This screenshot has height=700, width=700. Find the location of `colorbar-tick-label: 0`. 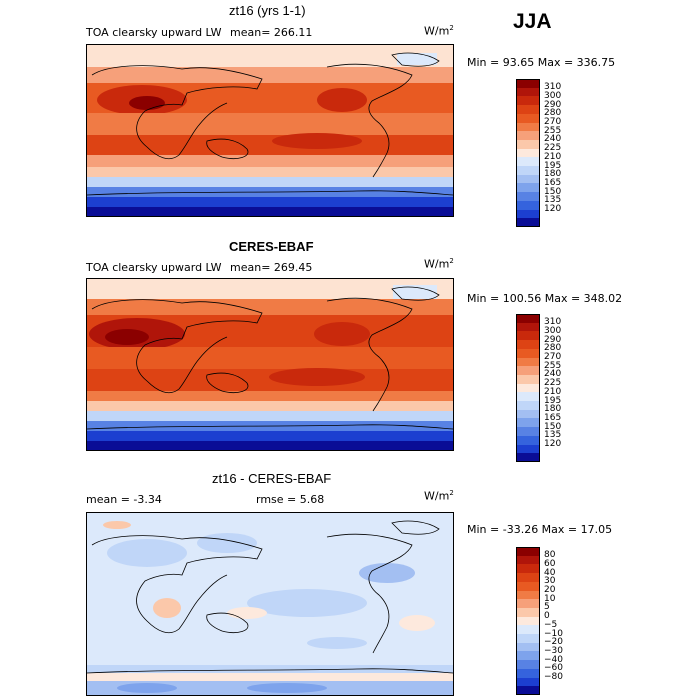

colorbar-tick-label: 0 is located at coordinates (547, 616).